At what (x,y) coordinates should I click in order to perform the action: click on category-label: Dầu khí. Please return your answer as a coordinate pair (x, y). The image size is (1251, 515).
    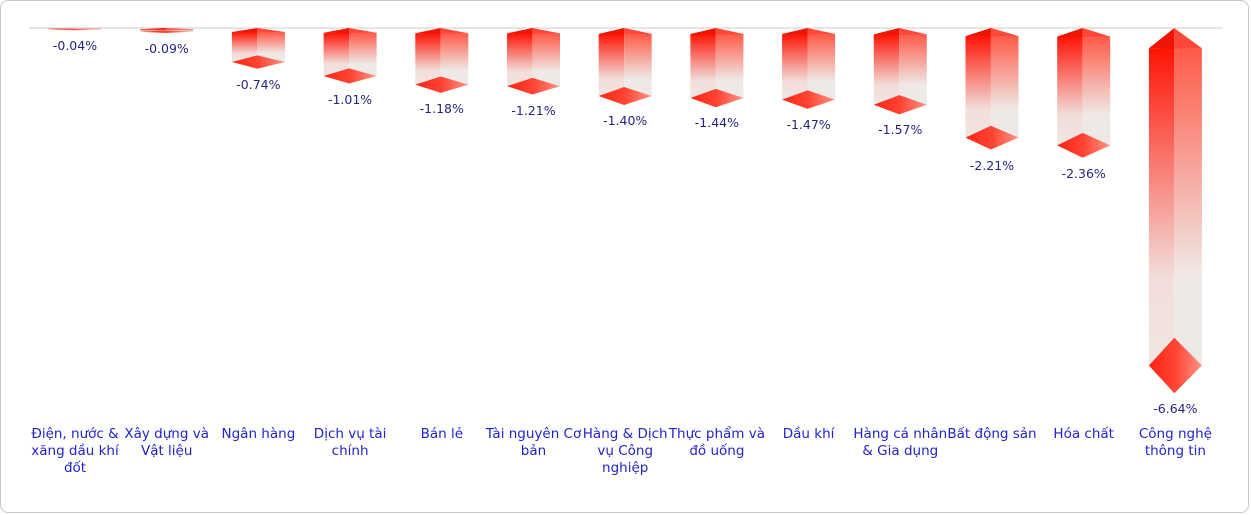
    Looking at the image, I should click on (808, 434).